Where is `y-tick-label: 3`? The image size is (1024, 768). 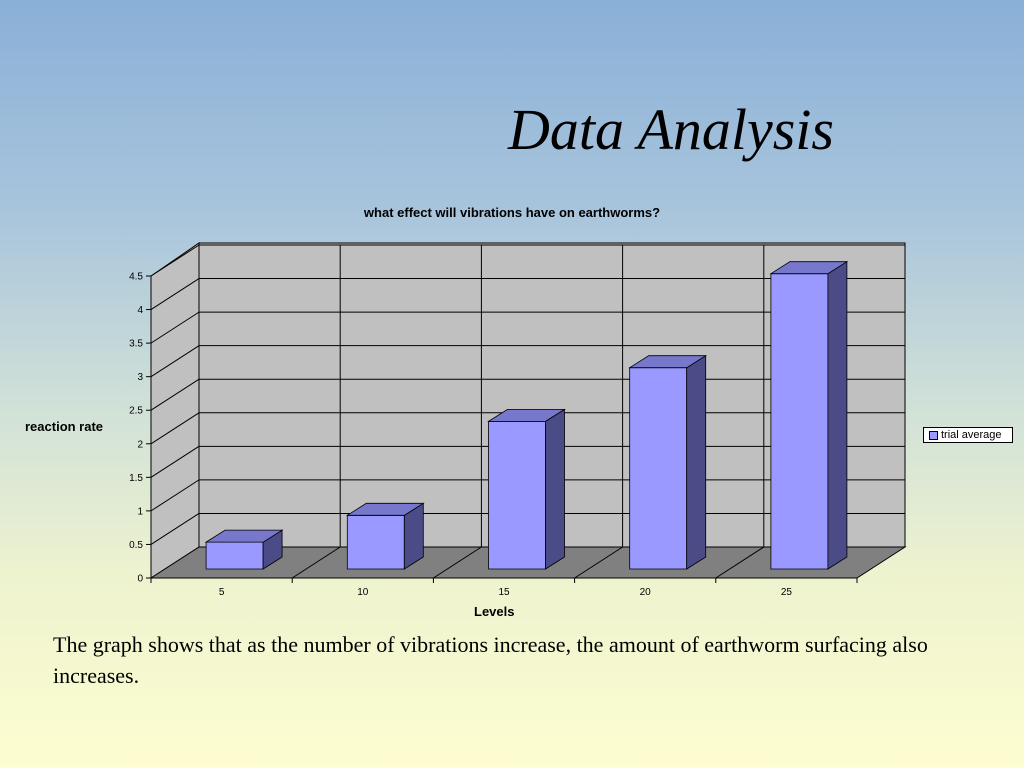
y-tick-label: 3 is located at coordinates (140, 377).